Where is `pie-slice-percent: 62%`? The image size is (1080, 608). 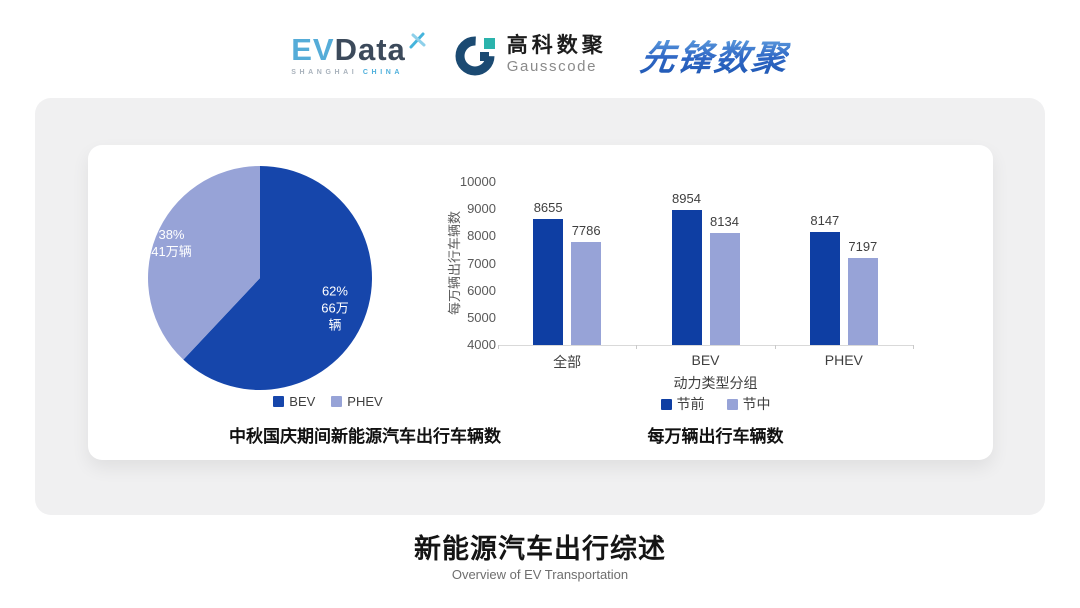 pie-slice-percent: 62% is located at coordinates (334, 291).